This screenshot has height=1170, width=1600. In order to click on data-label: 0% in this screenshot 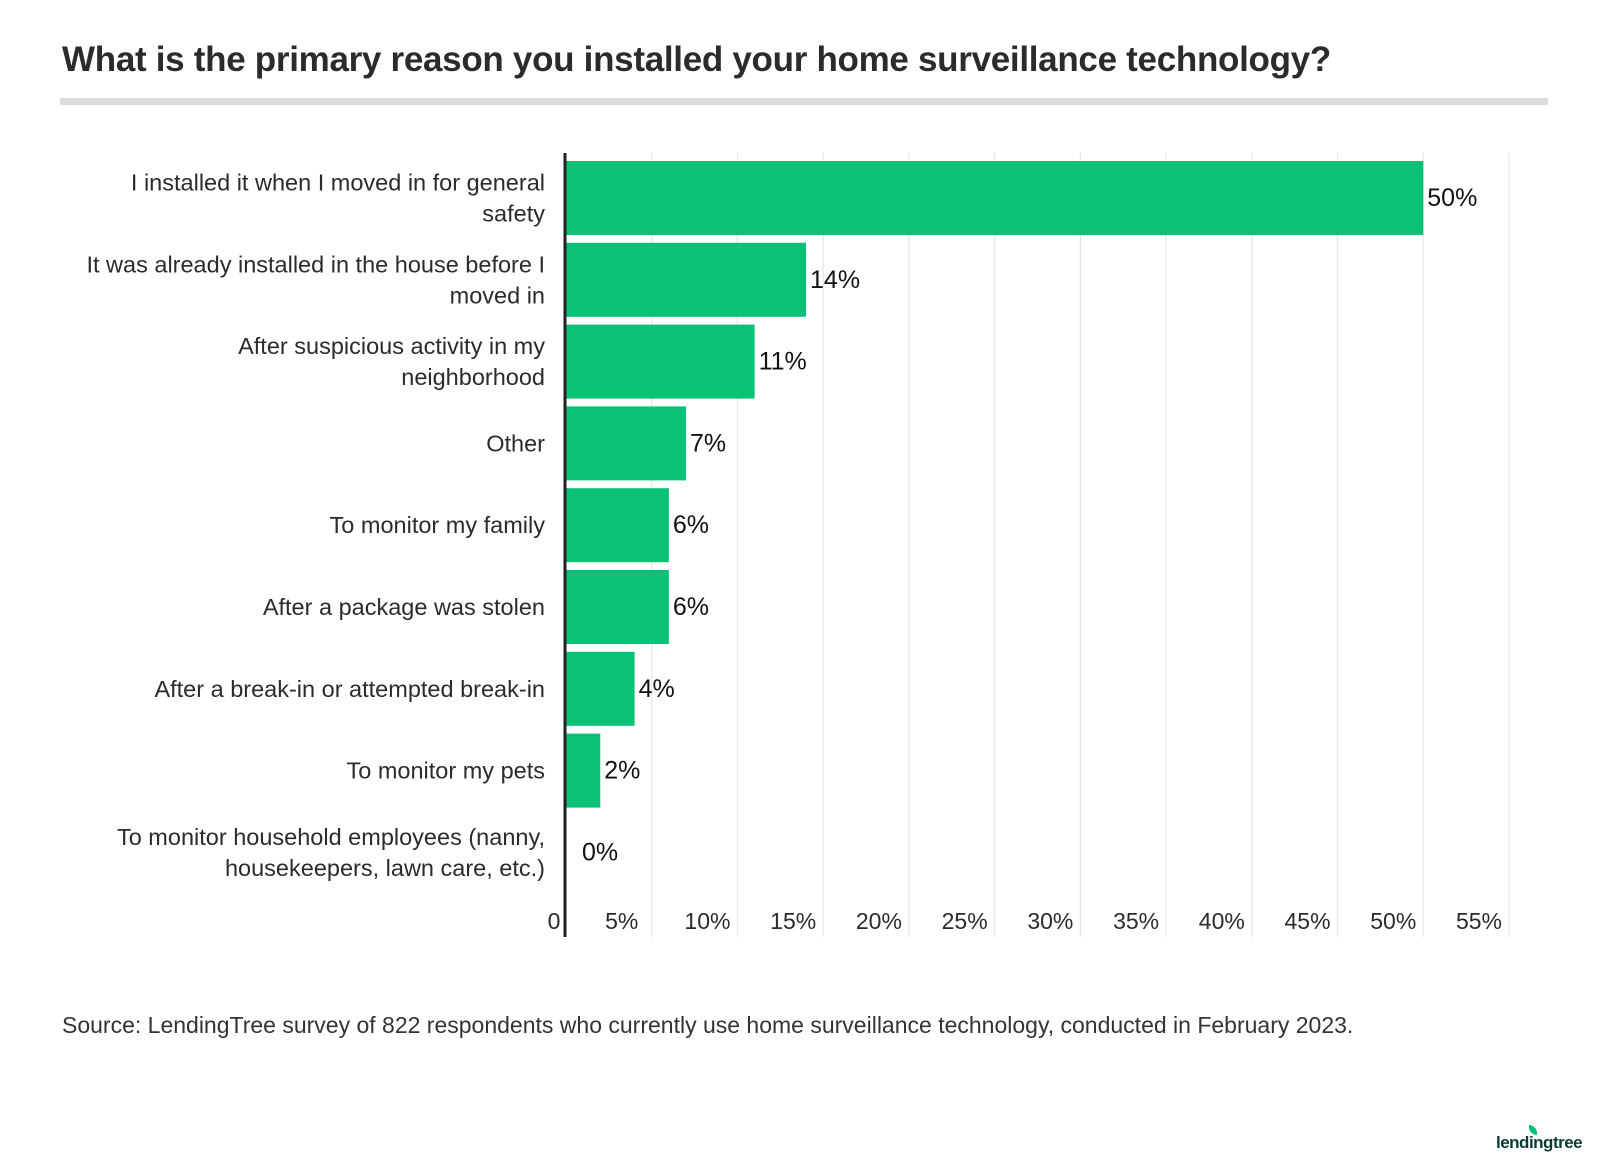, I will do `click(600, 852)`.